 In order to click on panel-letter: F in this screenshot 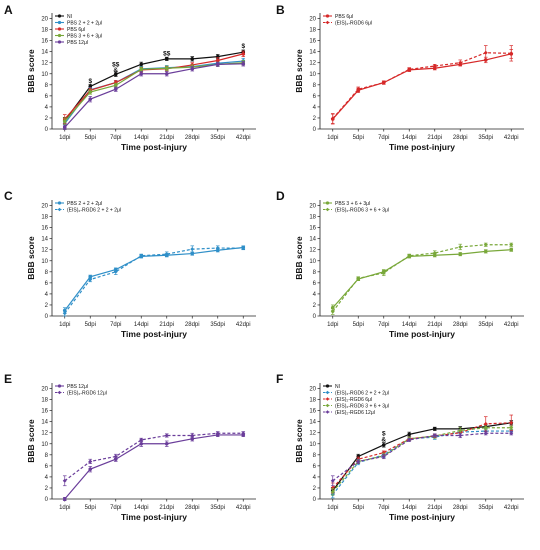, I will do `click(279, 379)`.